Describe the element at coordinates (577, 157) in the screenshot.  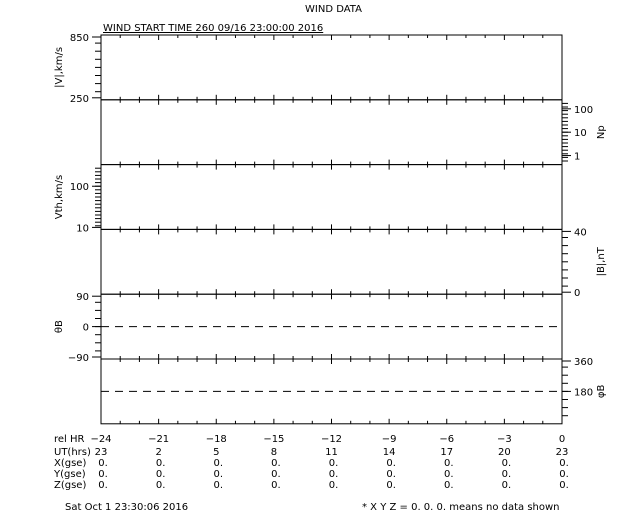
I see `y-tick-label: 1` at that location.